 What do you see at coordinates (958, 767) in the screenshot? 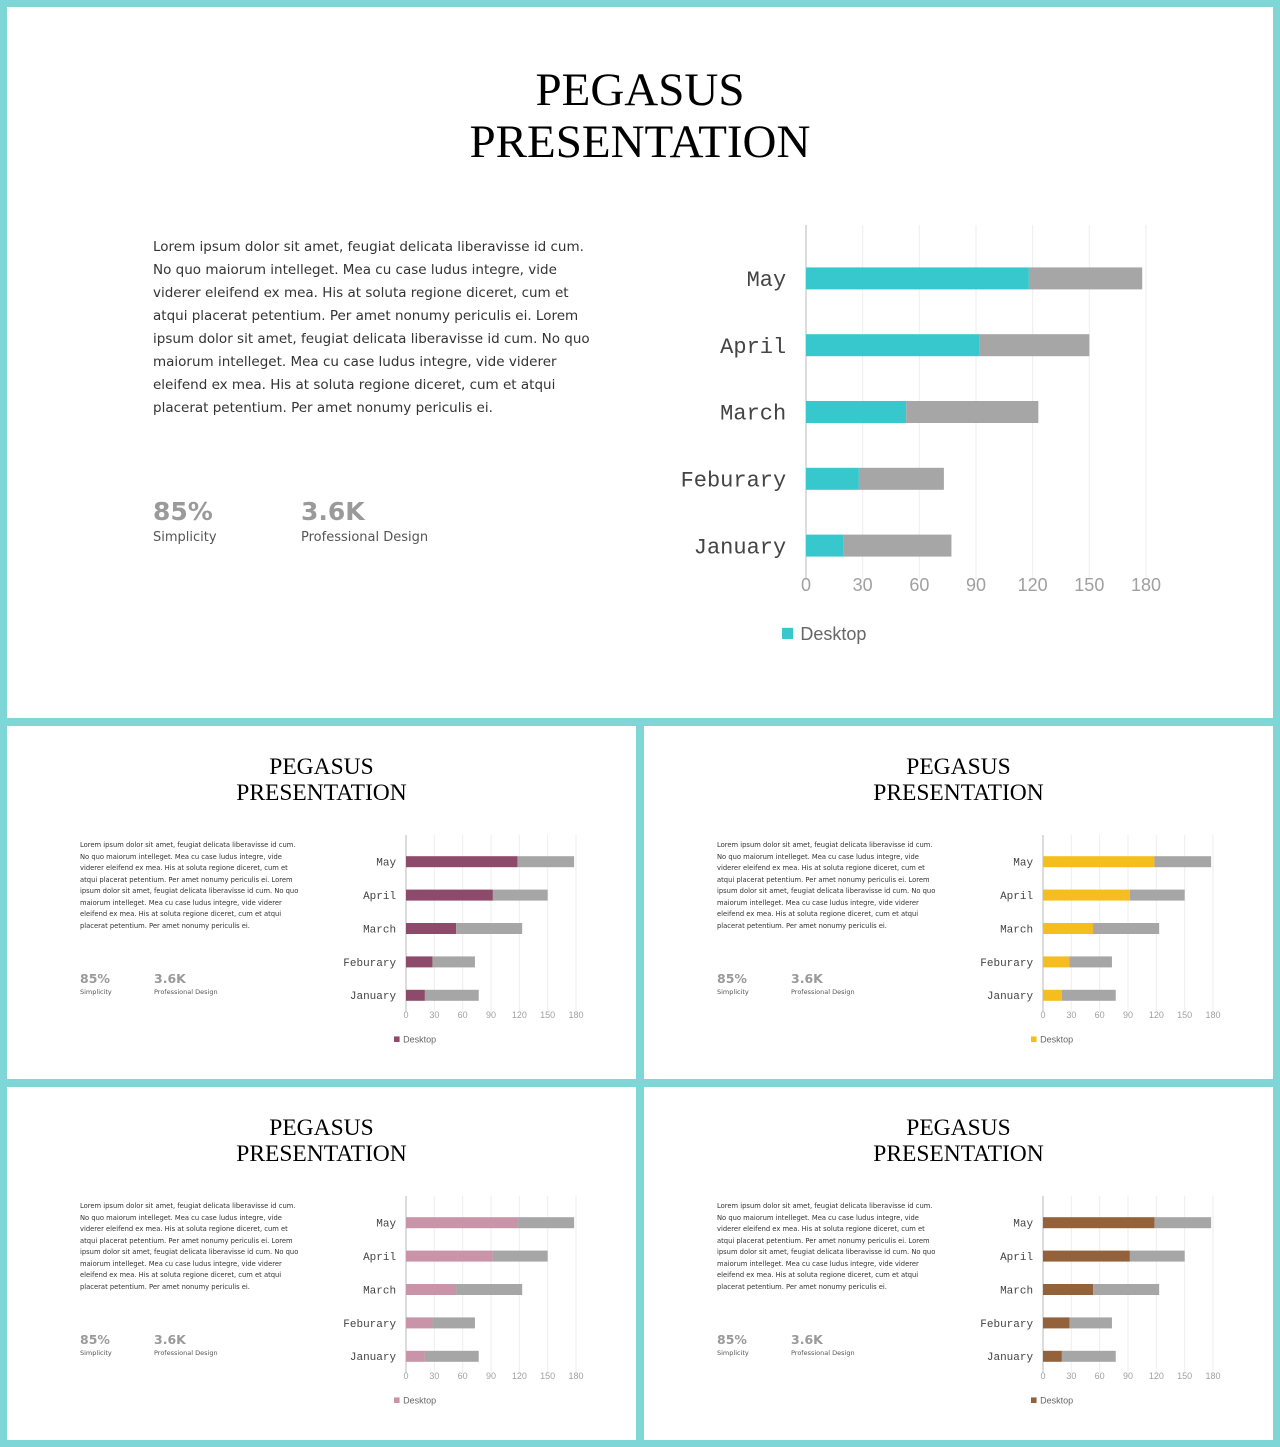
I see `title-line: PEGASUS` at bounding box center [958, 767].